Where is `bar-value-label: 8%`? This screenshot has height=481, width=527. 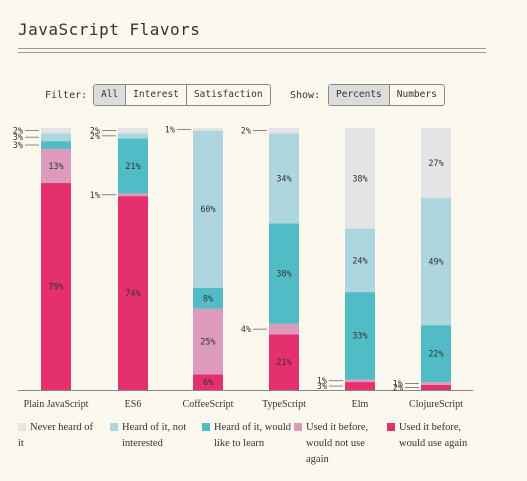
bar-value-label: 8% is located at coordinates (208, 299).